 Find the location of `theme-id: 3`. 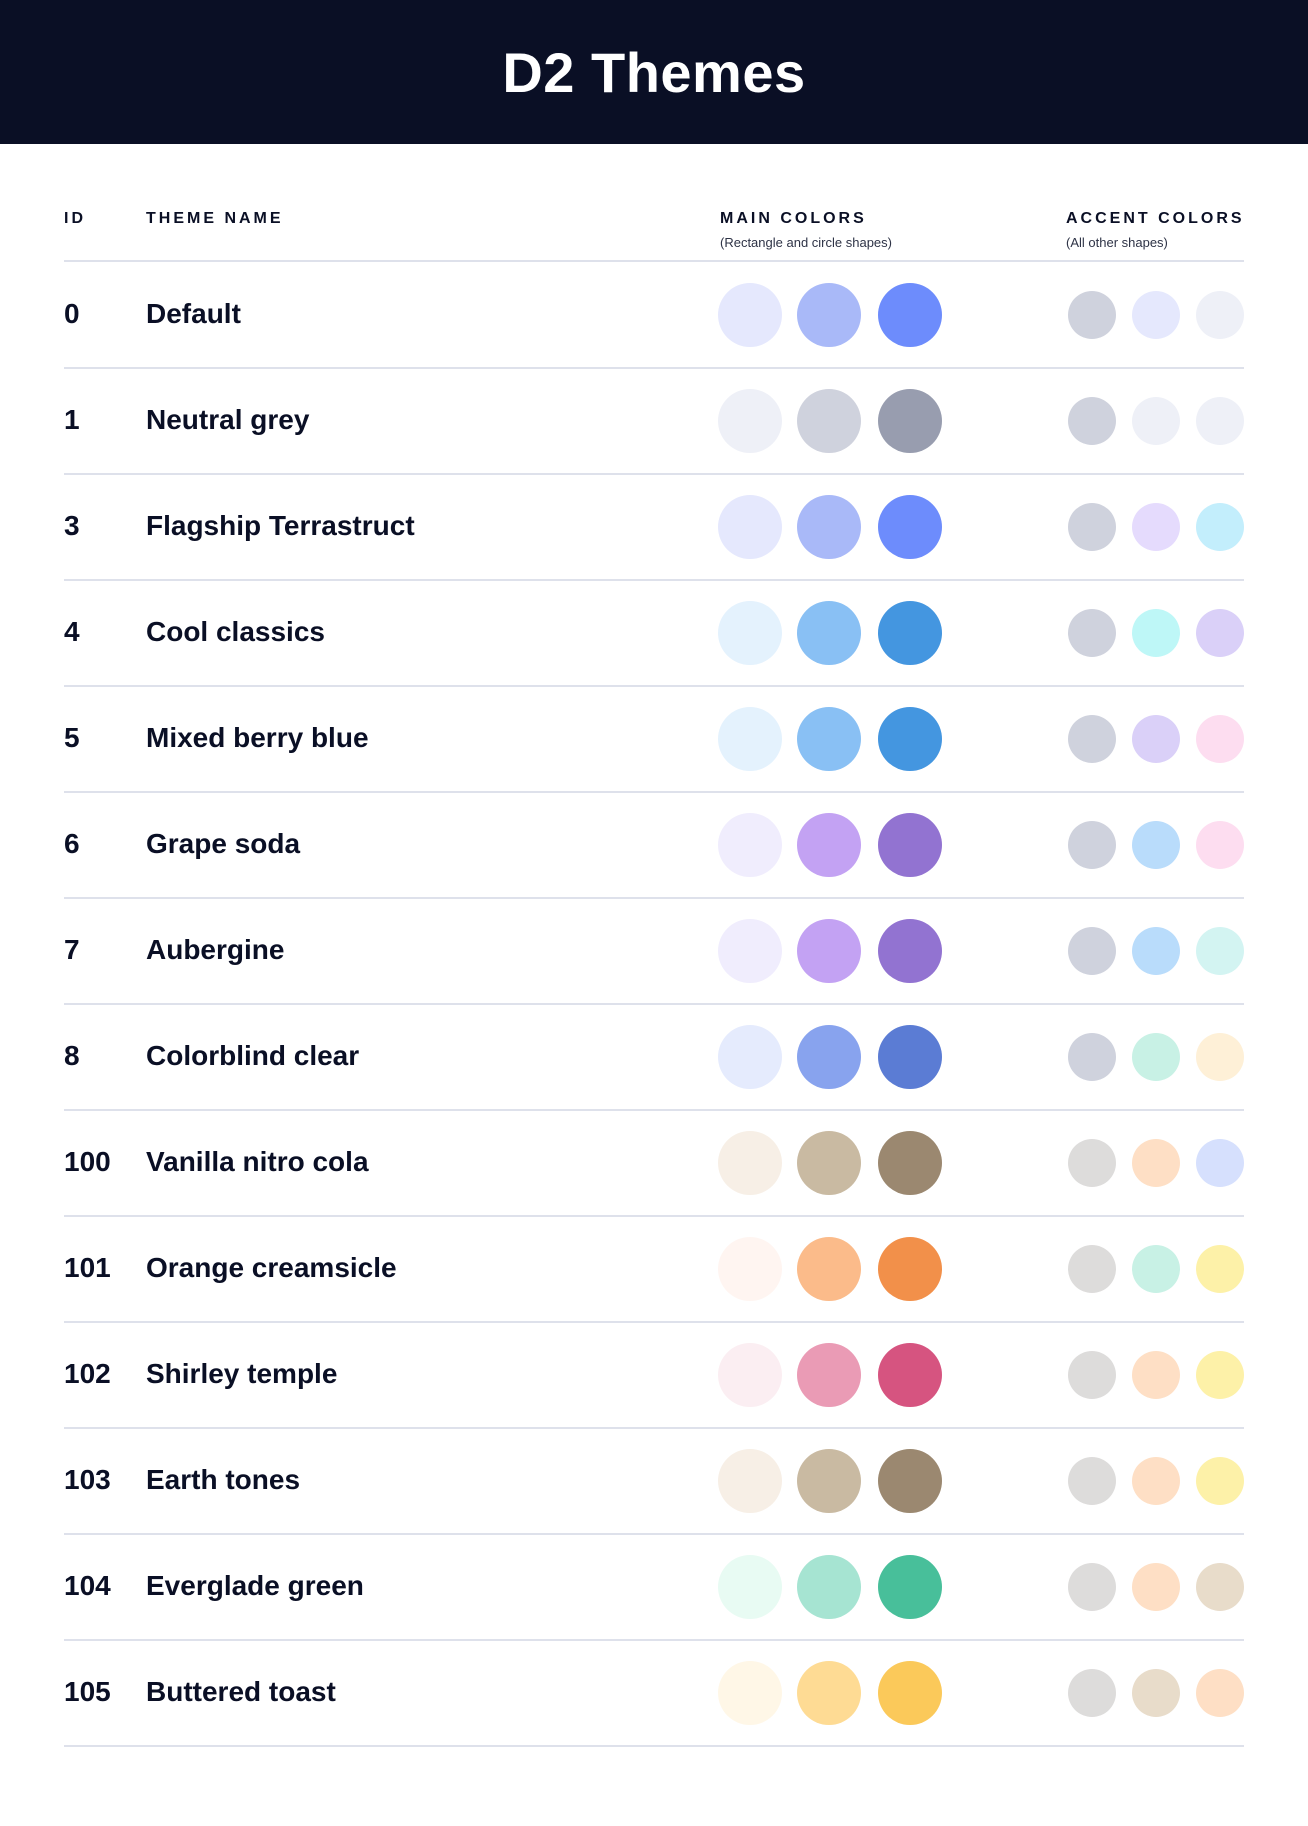

theme-id: 3 is located at coordinates (72, 525).